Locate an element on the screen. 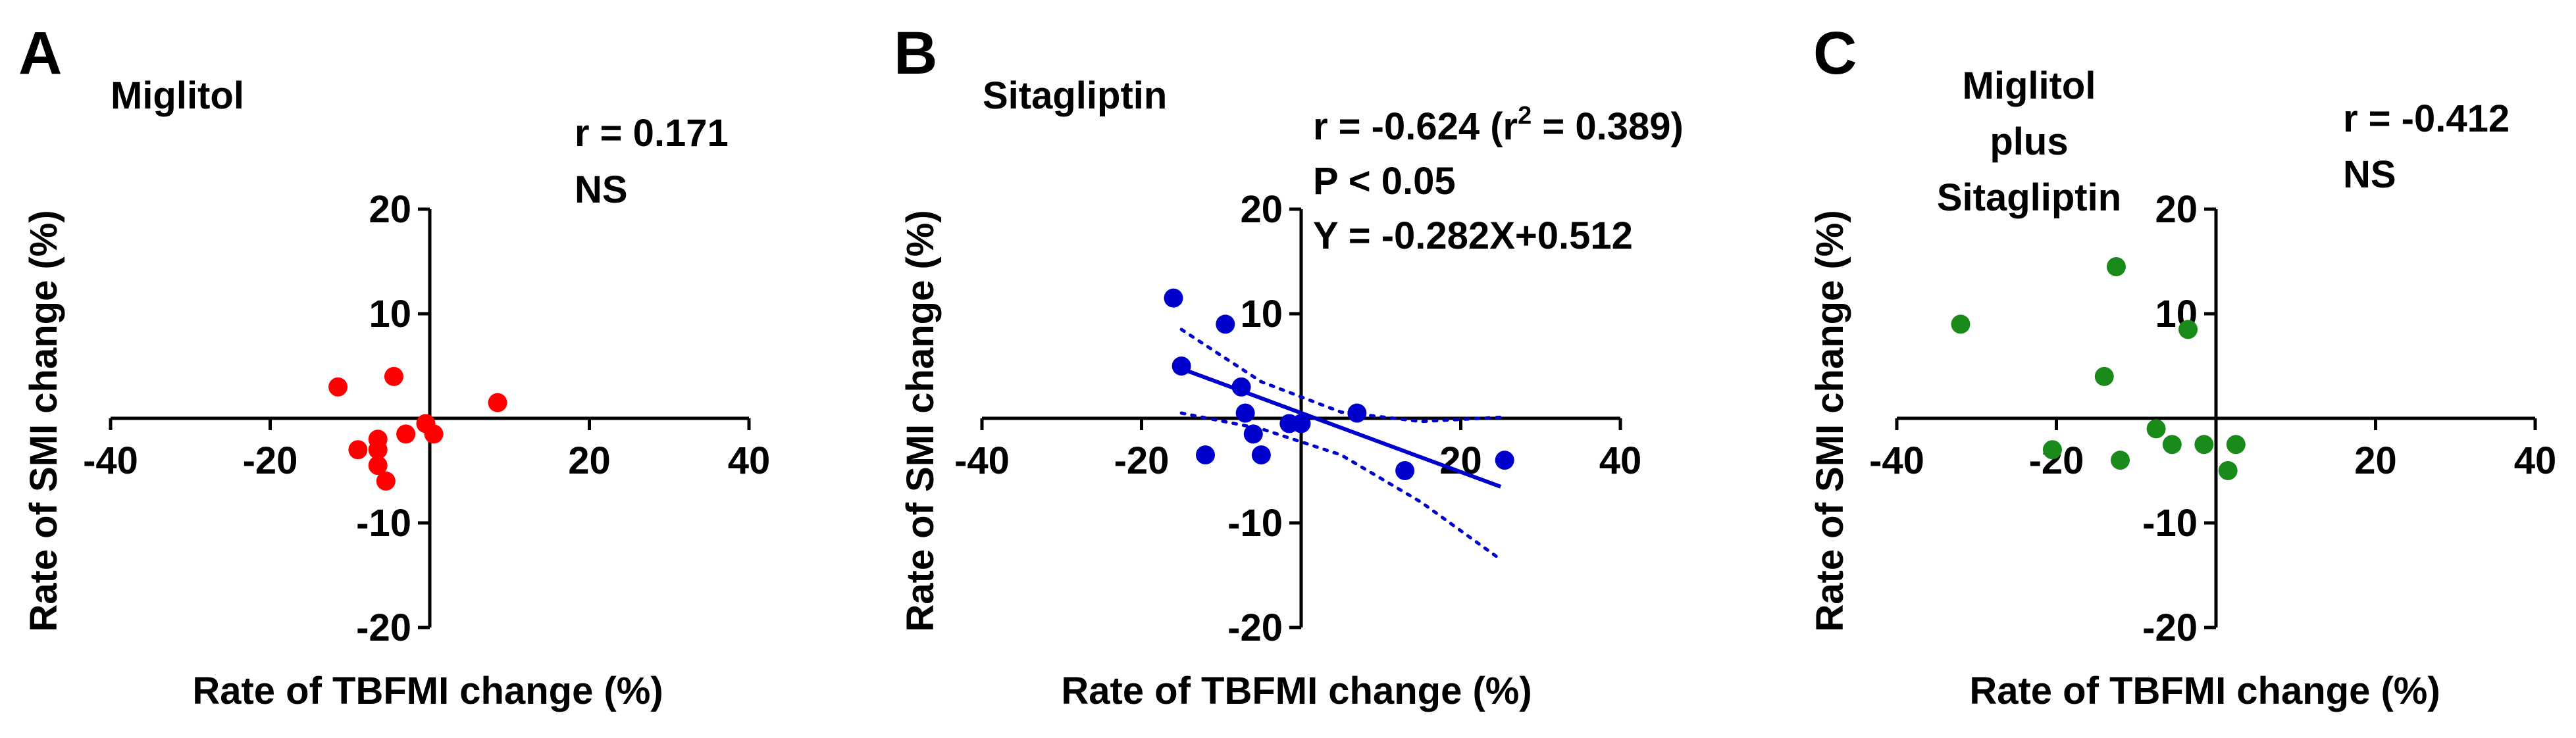  panel-title-line-3: Sitagliptin is located at coordinates (2029, 197).